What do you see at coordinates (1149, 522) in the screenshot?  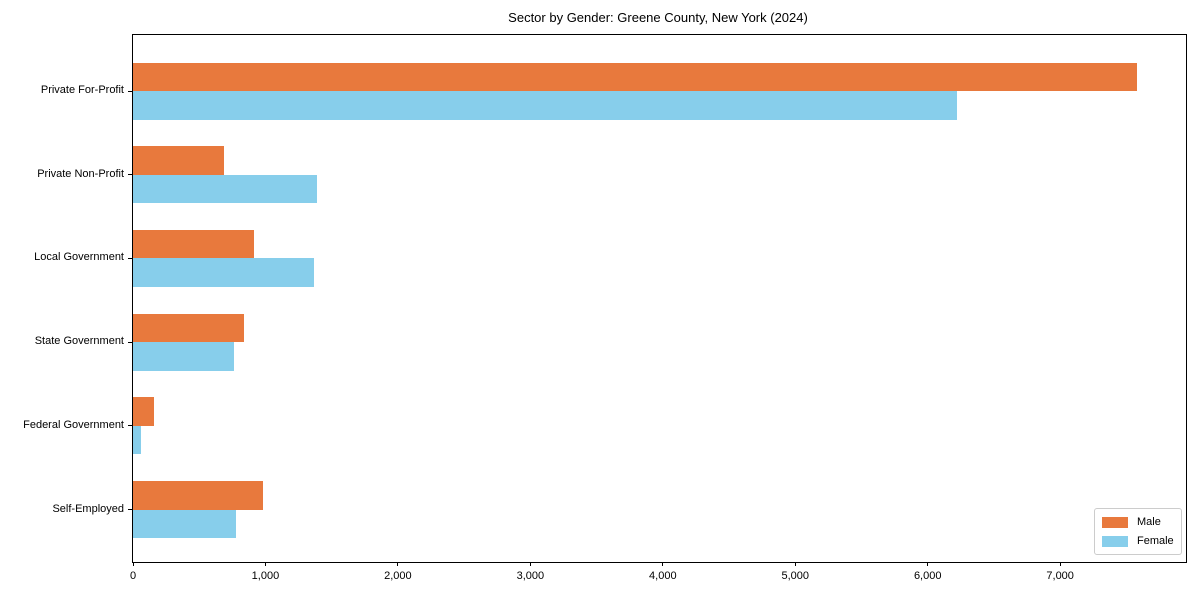 I see `legend-label-male: Male` at bounding box center [1149, 522].